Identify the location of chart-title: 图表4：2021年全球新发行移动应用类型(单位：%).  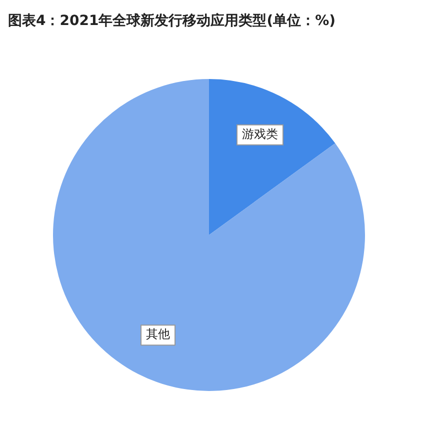
(172, 21).